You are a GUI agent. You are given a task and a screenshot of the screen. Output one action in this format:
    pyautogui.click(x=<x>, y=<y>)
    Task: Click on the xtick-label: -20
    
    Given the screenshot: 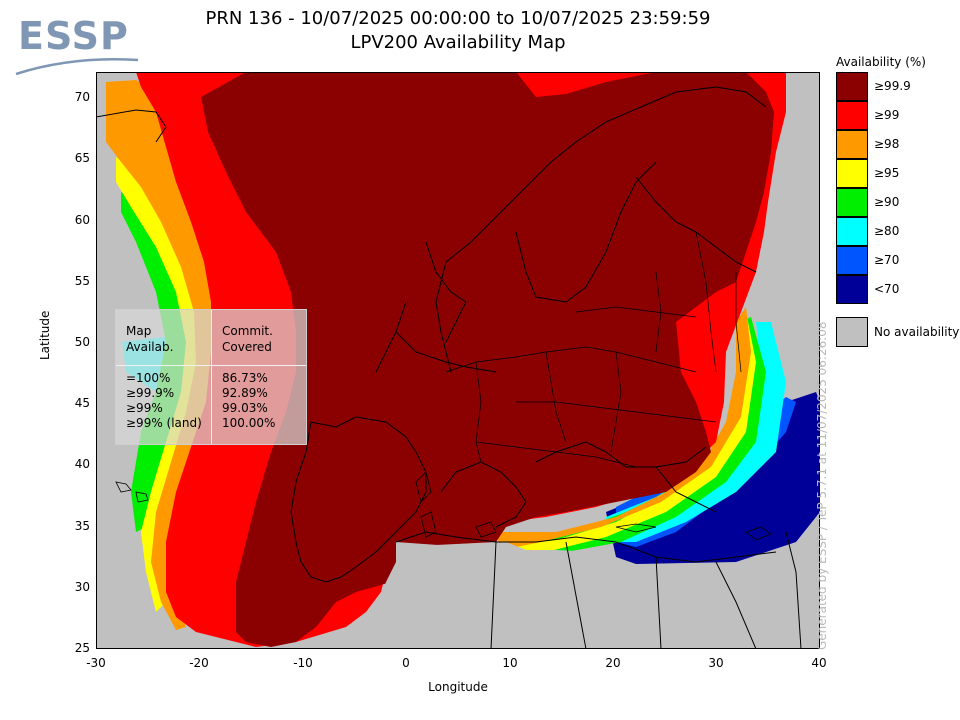 What is the action you would take?
    pyautogui.click(x=199, y=663)
    